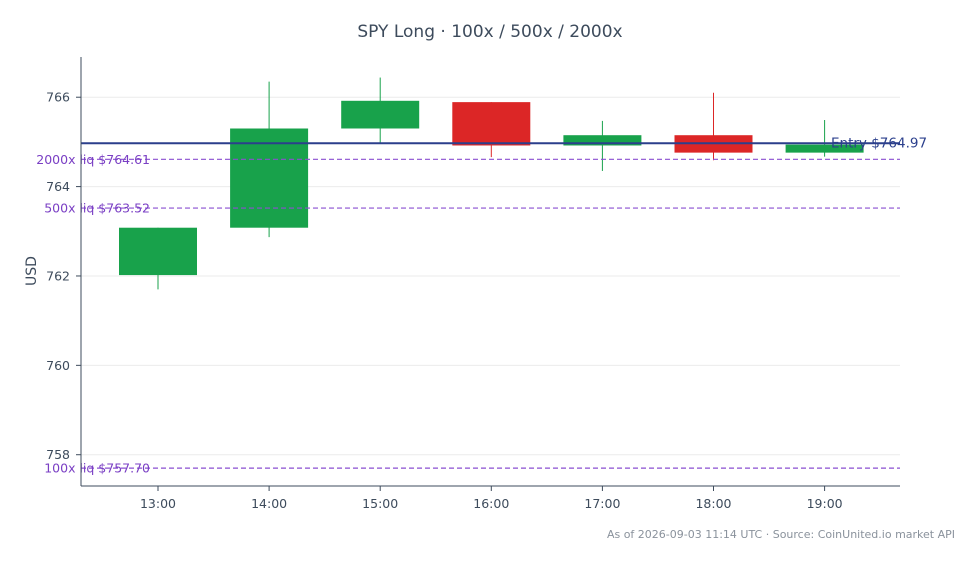 The width and height of the screenshot is (979, 564). What do you see at coordinates (825, 503) in the screenshot?
I see `x-tick-label: 19:00` at bounding box center [825, 503].